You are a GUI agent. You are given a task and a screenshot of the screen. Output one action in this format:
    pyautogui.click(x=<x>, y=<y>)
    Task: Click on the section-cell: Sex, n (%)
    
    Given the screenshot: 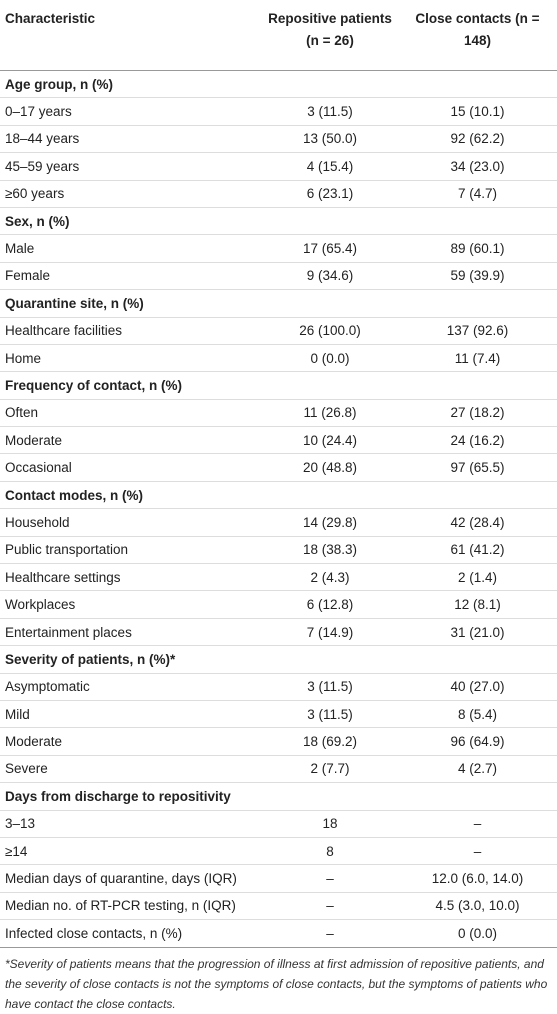 What is the action you would take?
    pyautogui.click(x=278, y=221)
    